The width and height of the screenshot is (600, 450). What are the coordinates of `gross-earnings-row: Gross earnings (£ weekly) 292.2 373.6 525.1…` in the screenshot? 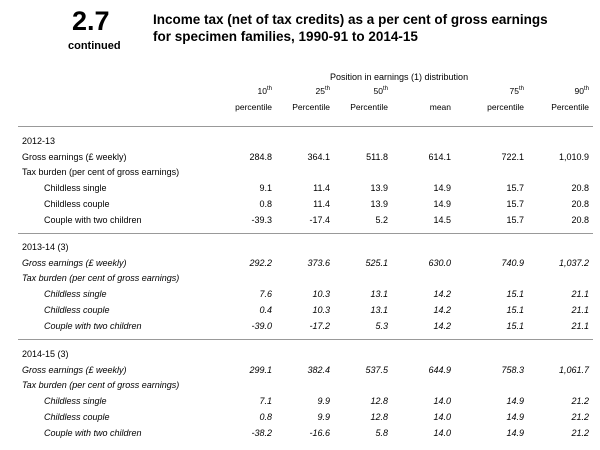 It's located at (300, 265).